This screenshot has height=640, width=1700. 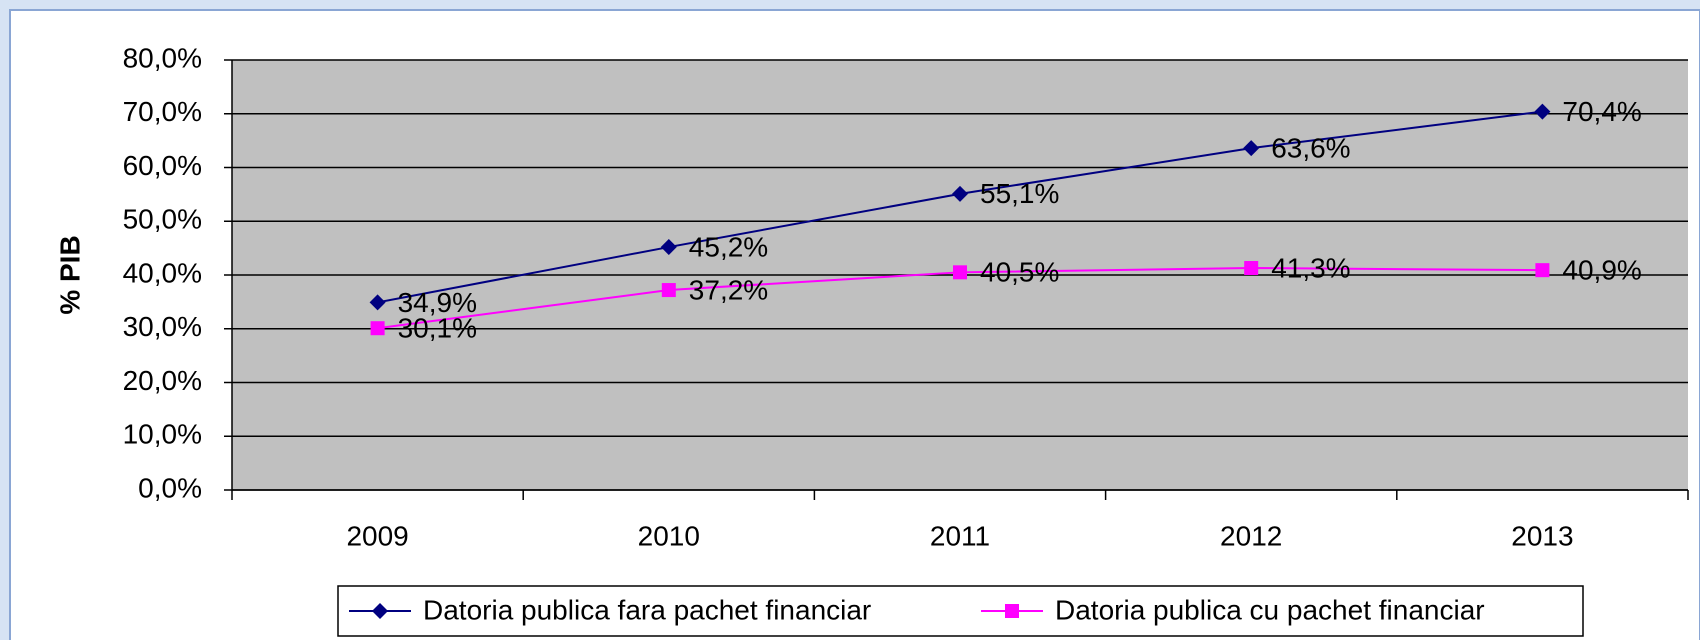 What do you see at coordinates (69, 274) in the screenshot?
I see `y-axis-title: % PIB` at bounding box center [69, 274].